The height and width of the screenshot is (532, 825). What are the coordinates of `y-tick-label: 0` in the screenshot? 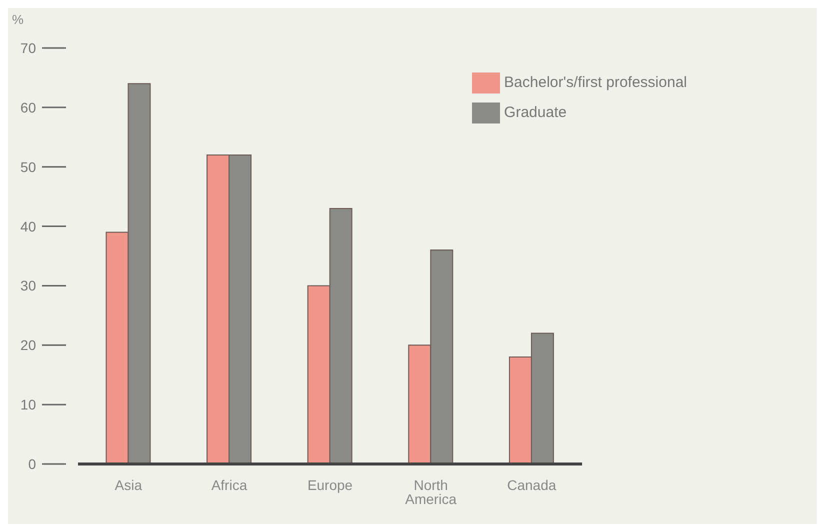 It's located at (32, 464).